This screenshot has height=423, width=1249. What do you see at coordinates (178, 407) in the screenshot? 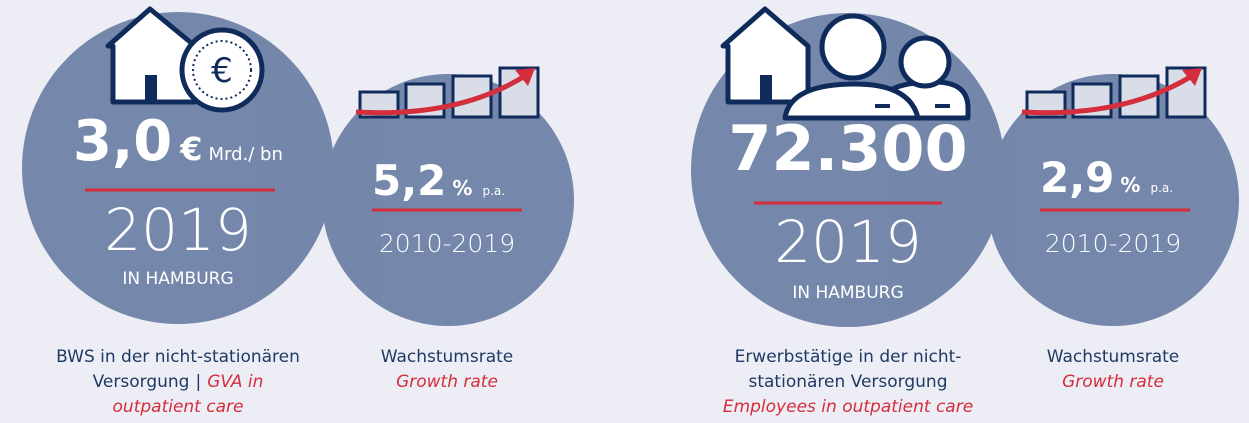
I see `caption-english: outpatient care` at bounding box center [178, 407].